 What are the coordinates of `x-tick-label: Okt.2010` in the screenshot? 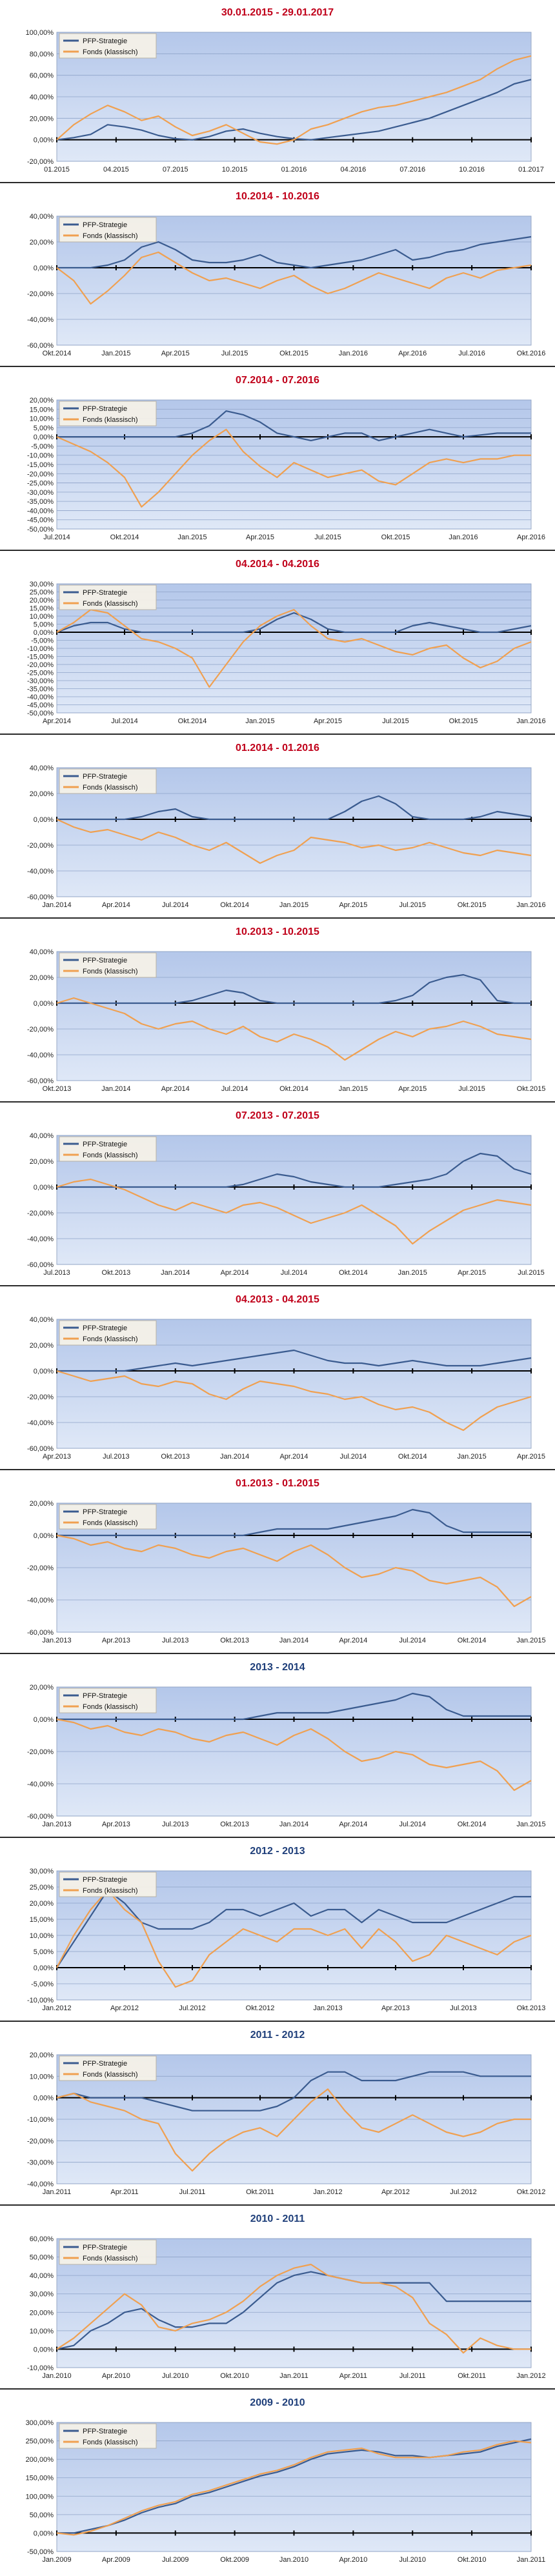 It's located at (472, 2560).